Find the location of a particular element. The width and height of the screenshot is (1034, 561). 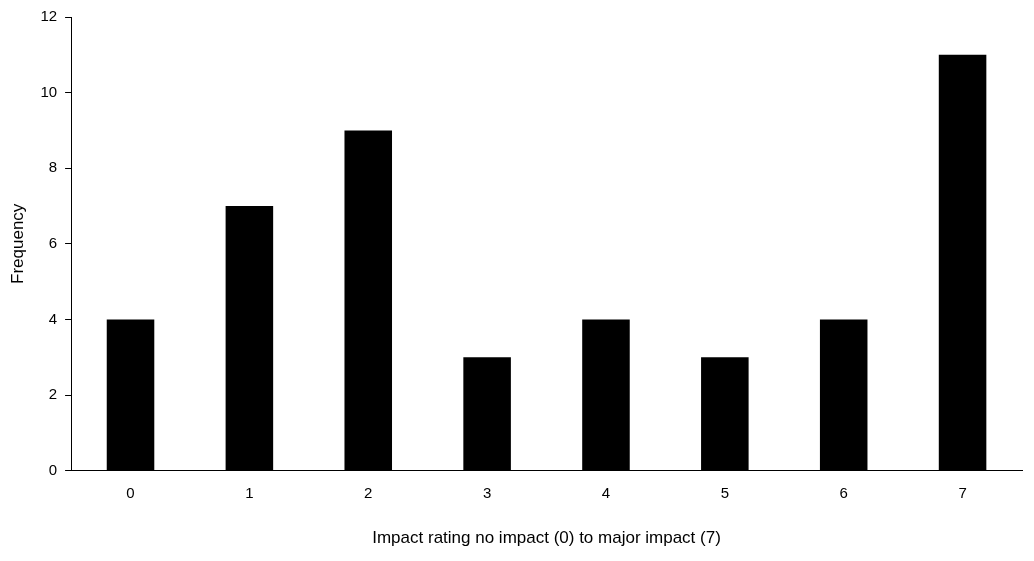

x-tick-label: 7 is located at coordinates (962, 492).